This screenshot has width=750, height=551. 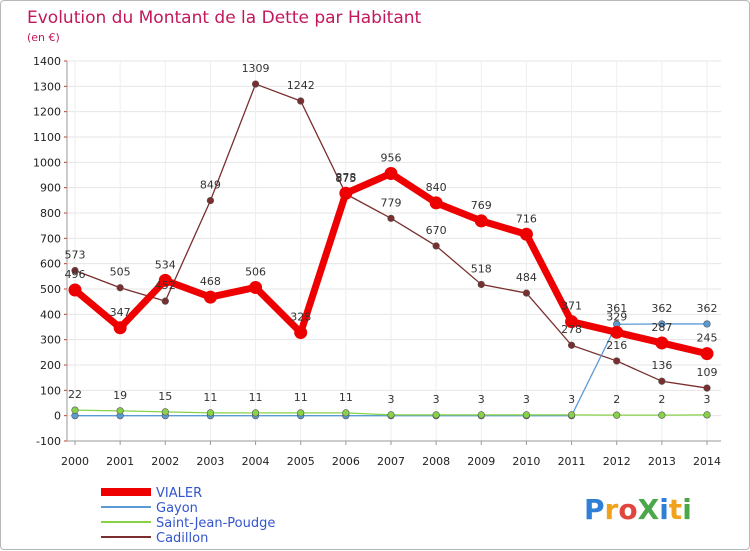 What do you see at coordinates (572, 461) in the screenshot?
I see `x-tick-label: 2011` at bounding box center [572, 461].